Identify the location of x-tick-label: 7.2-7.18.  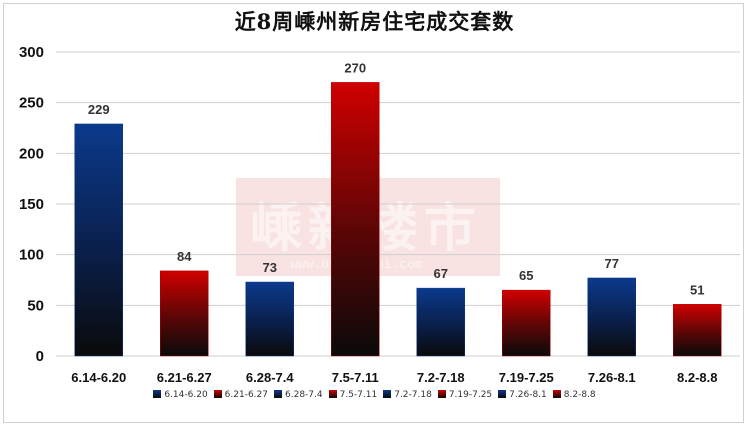
(441, 377).